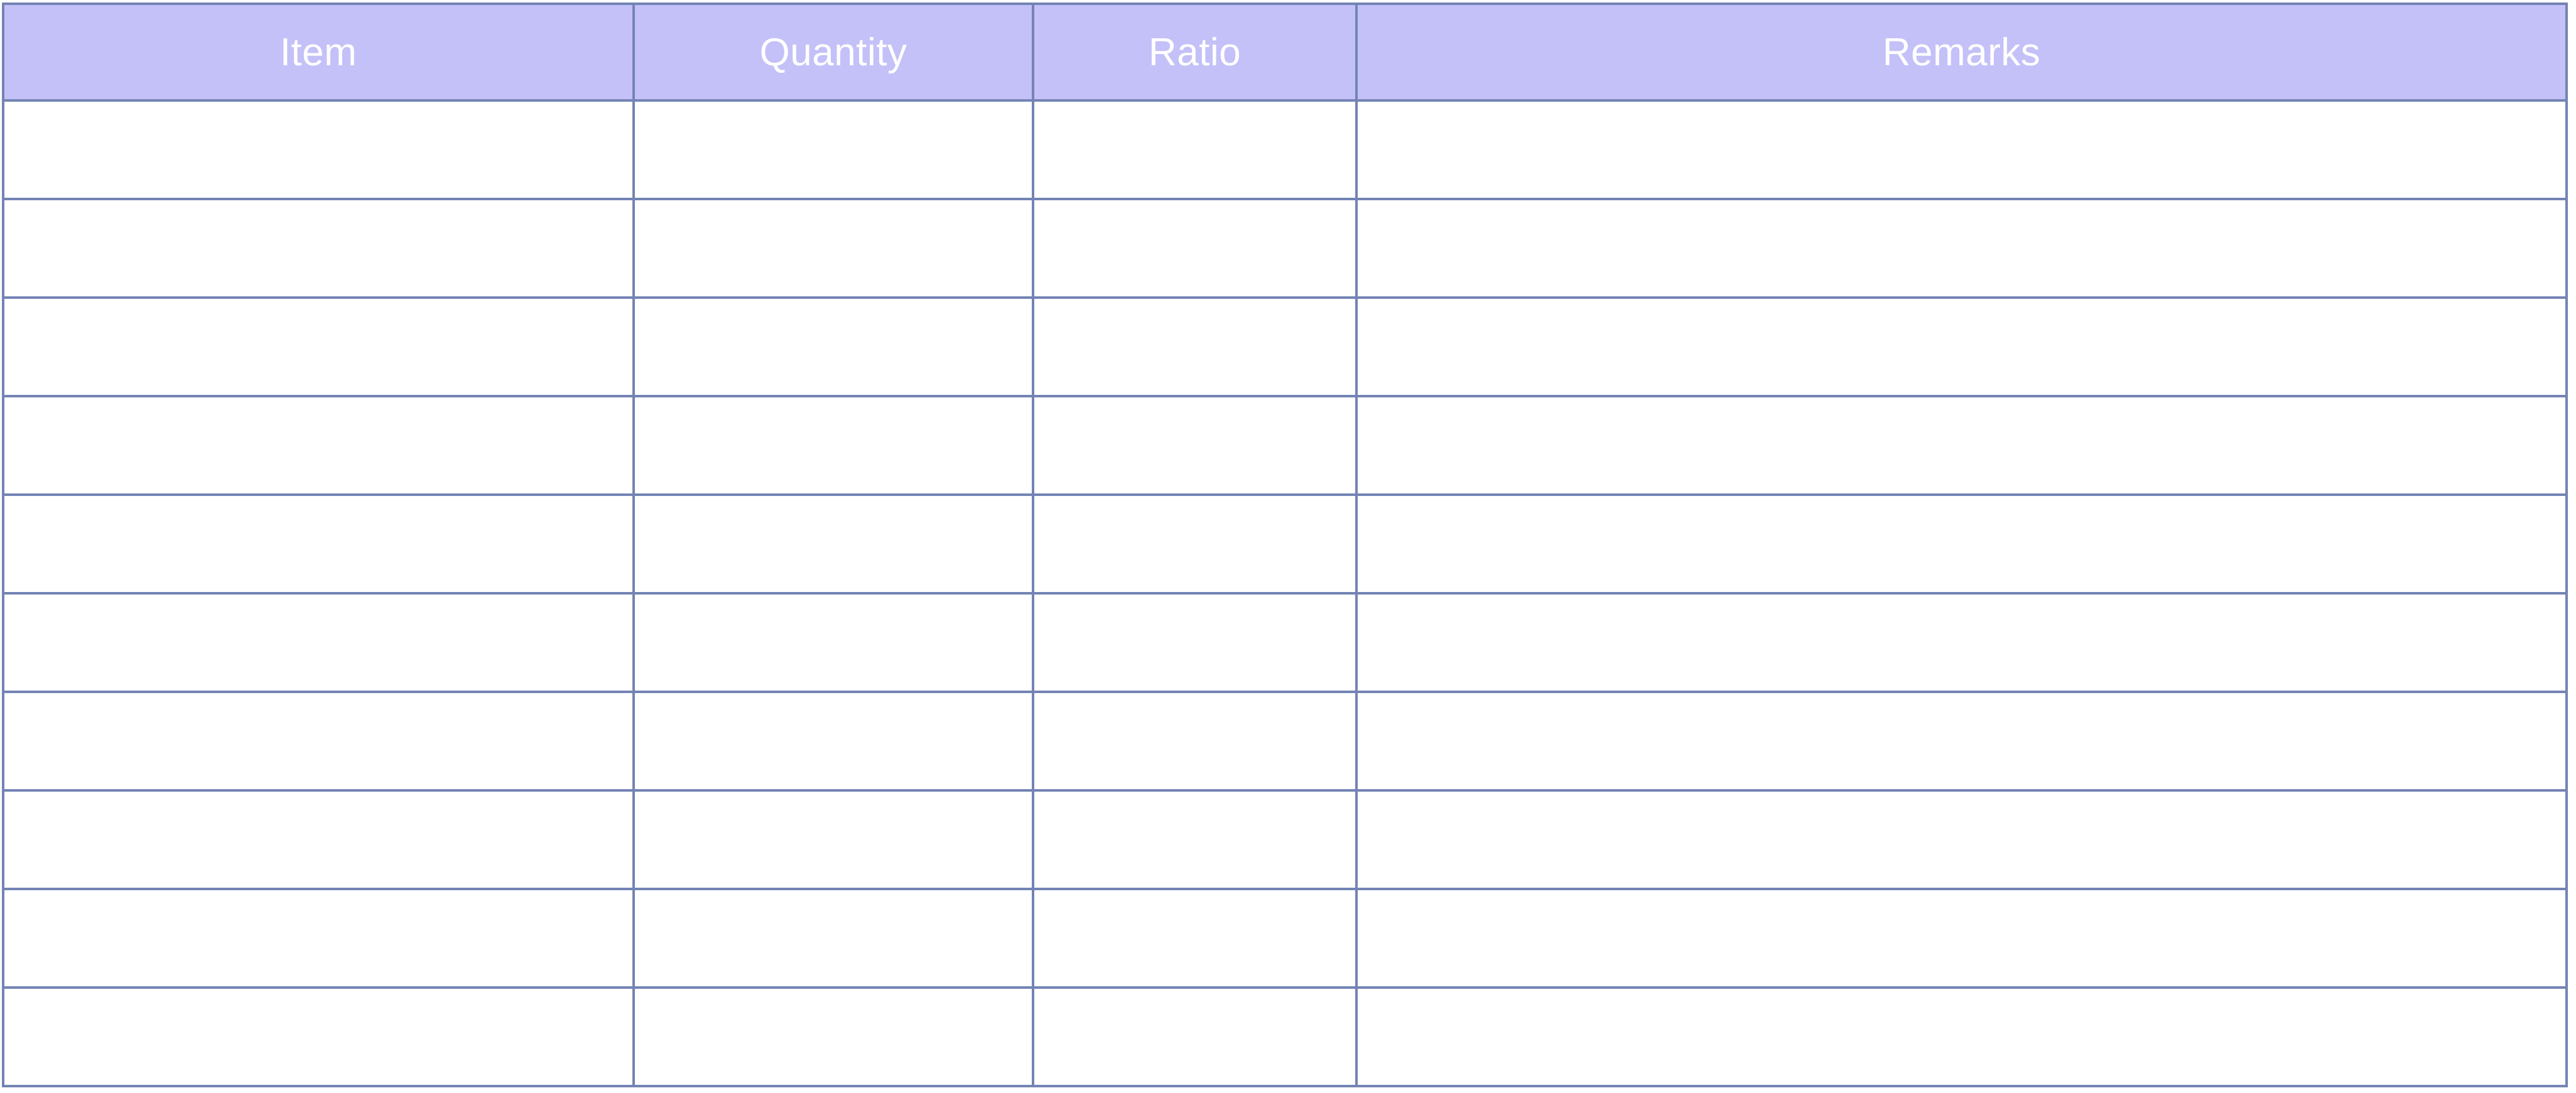 The image size is (2576, 1093). What do you see at coordinates (833, 53) in the screenshot?
I see `column-header-quantity: Quantity` at bounding box center [833, 53].